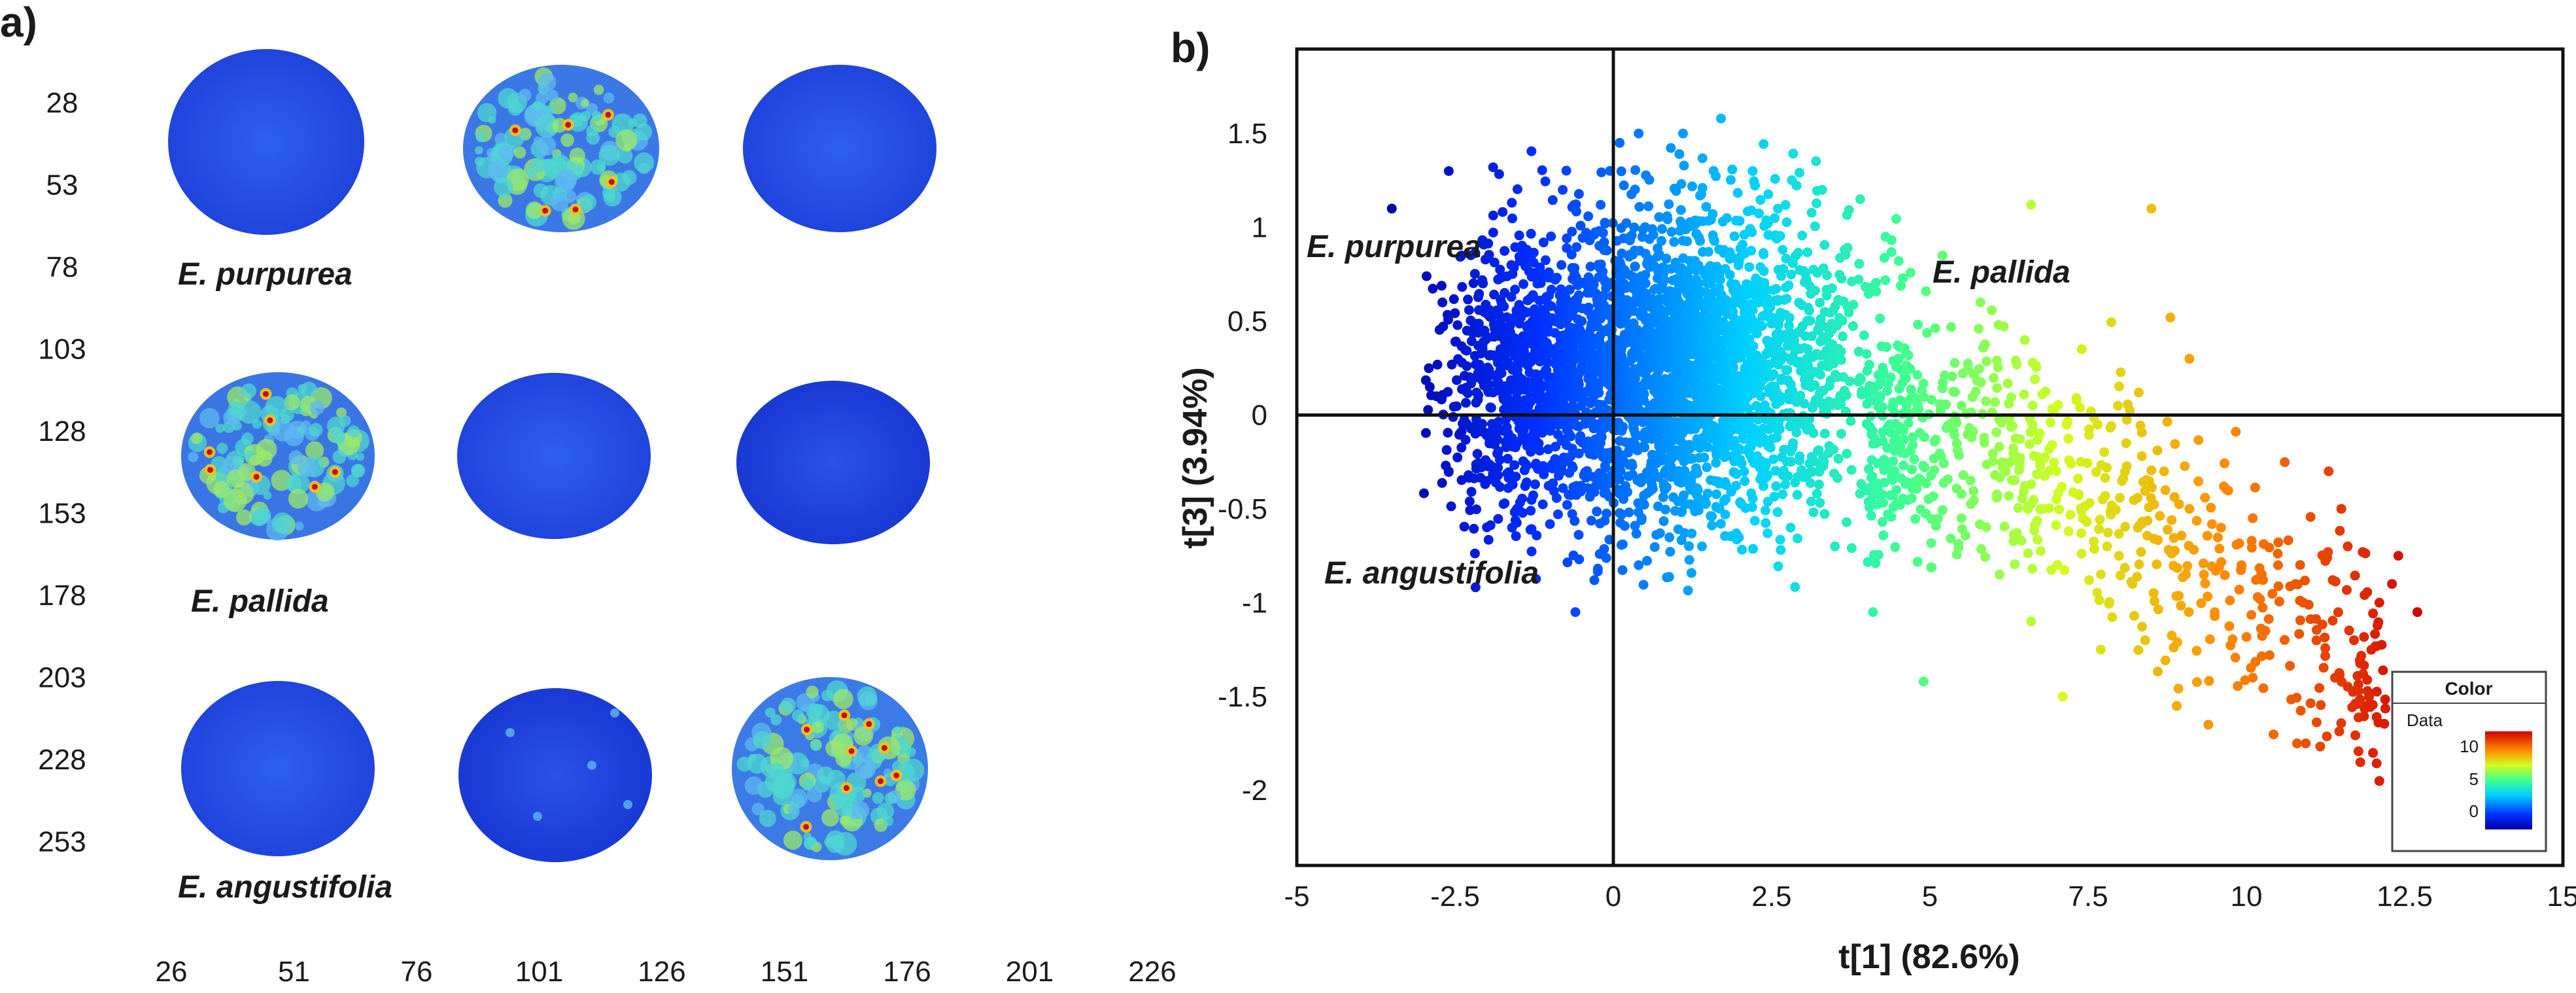  I want to click on x-tick-label: 15, so click(2561, 896).